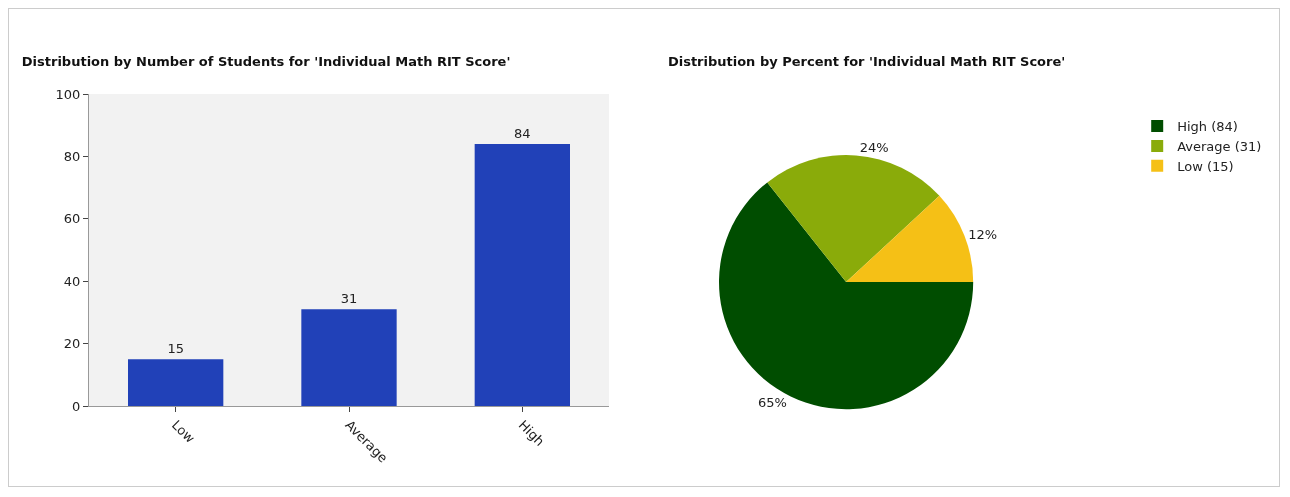 The width and height of the screenshot is (1290, 497). Describe the element at coordinates (522, 133) in the screenshot. I see `data-label: 84` at that location.